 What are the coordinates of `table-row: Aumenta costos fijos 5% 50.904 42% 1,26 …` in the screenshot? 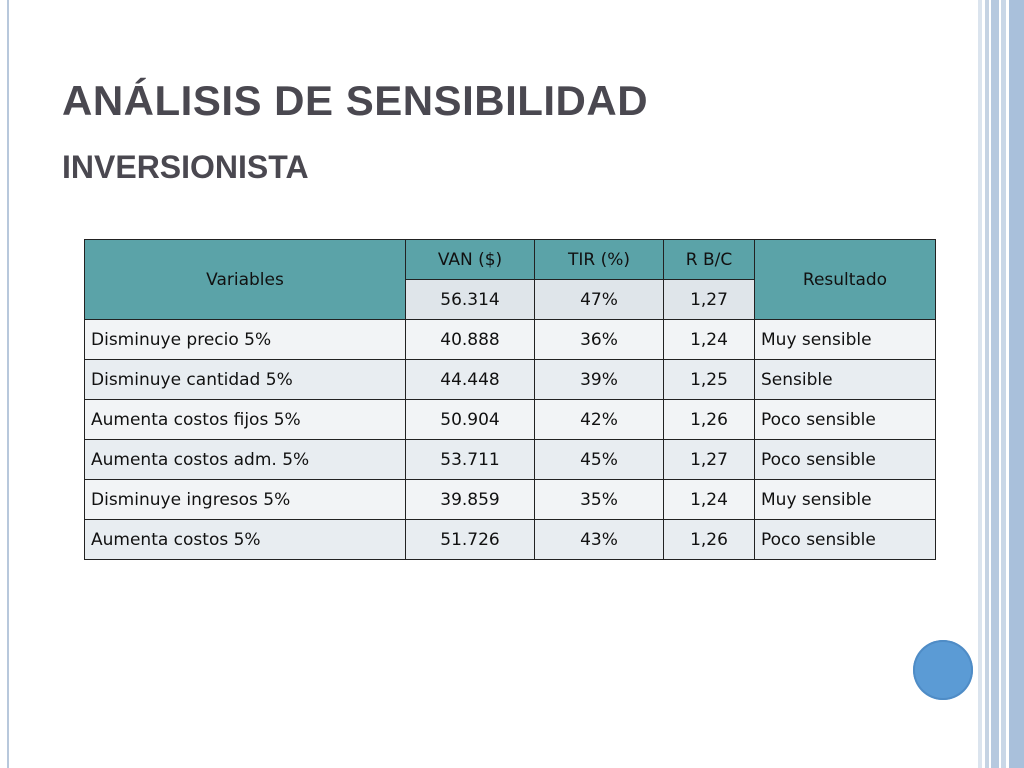 It's located at (510, 419).